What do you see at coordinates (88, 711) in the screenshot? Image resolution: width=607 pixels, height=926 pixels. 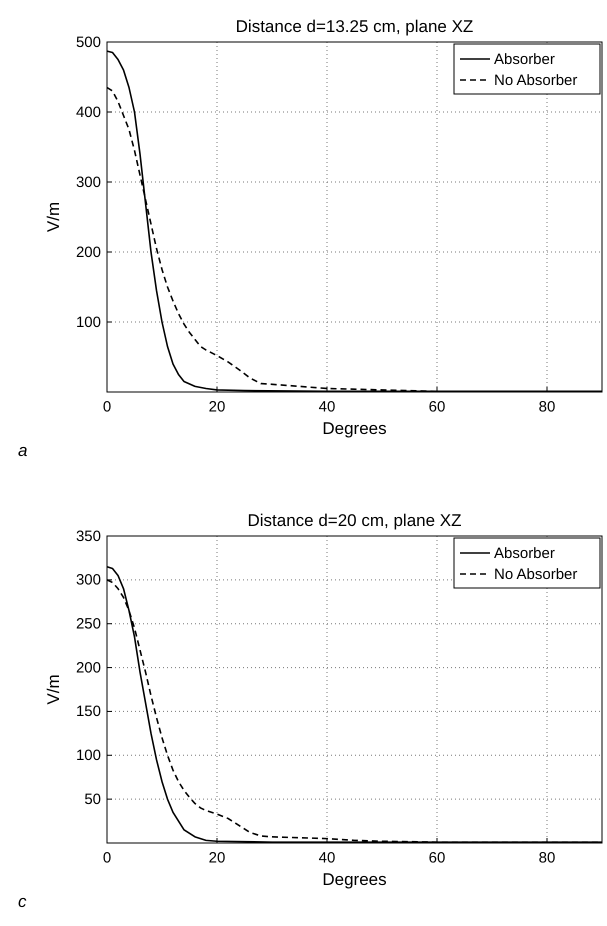 I see `y-tick-label: 150` at bounding box center [88, 711].